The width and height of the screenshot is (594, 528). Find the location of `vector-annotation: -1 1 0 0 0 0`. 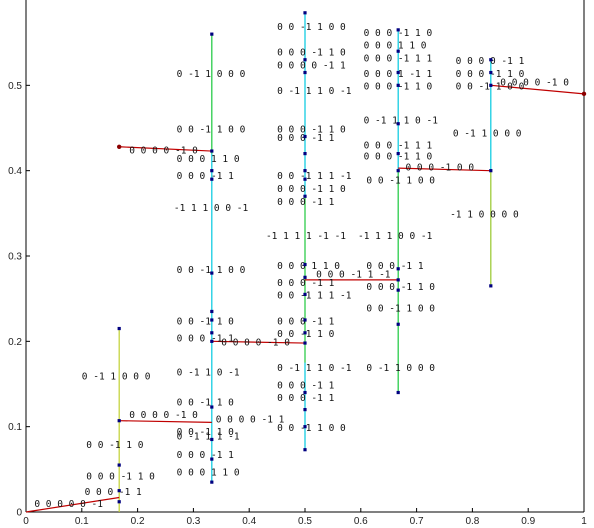

vector-annotation: -1 1 0 0 0 0 is located at coordinates (484, 215).